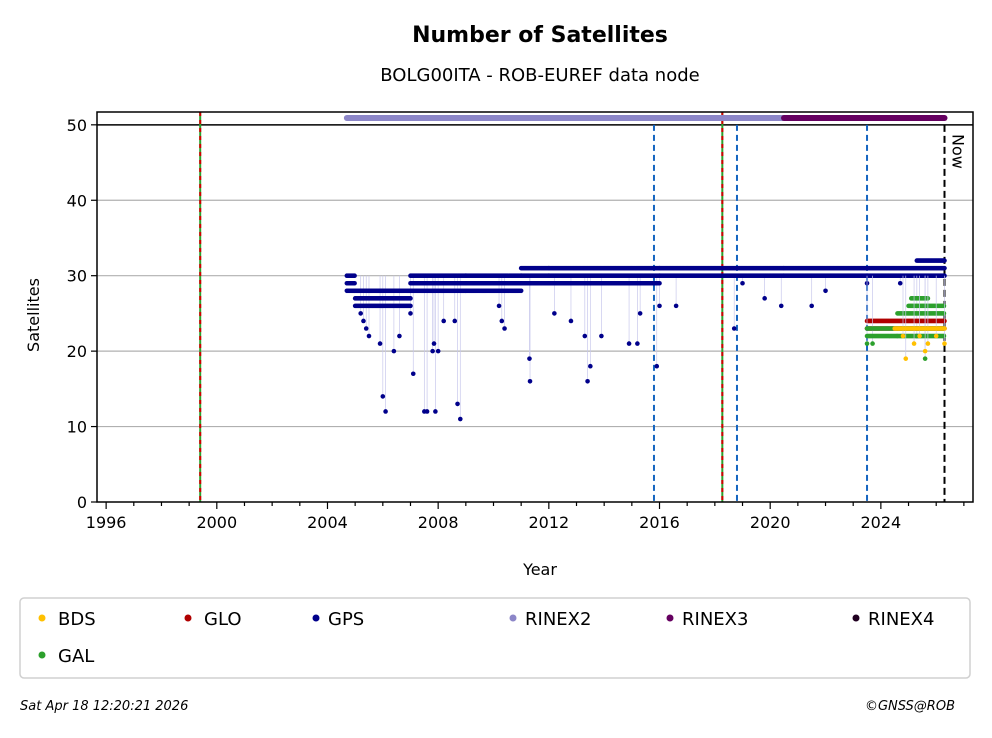 Image resolution: width=992 pixels, height=738 pixels. I want to click on timestamp: Sat Apr 18 12:20:21 2026, so click(104, 706).